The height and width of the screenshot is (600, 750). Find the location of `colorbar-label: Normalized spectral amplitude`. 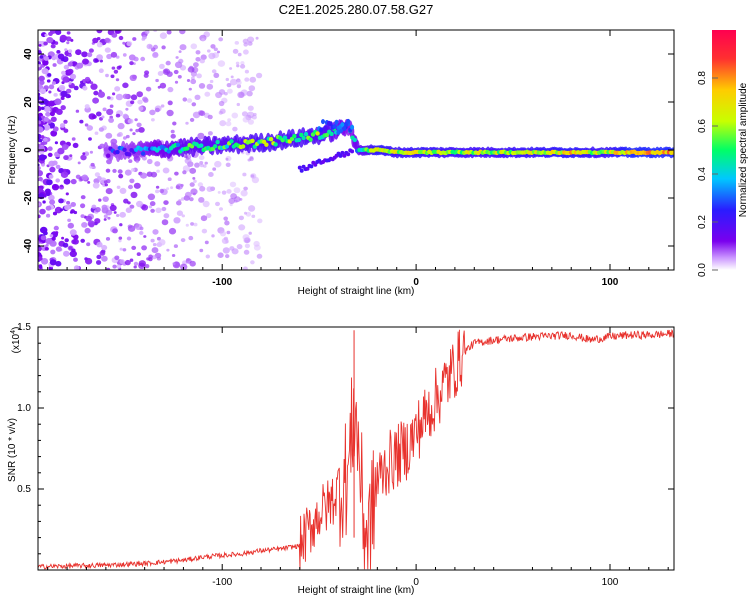

colorbar-label: Normalized spectral amplitude is located at coordinates (743, 149).